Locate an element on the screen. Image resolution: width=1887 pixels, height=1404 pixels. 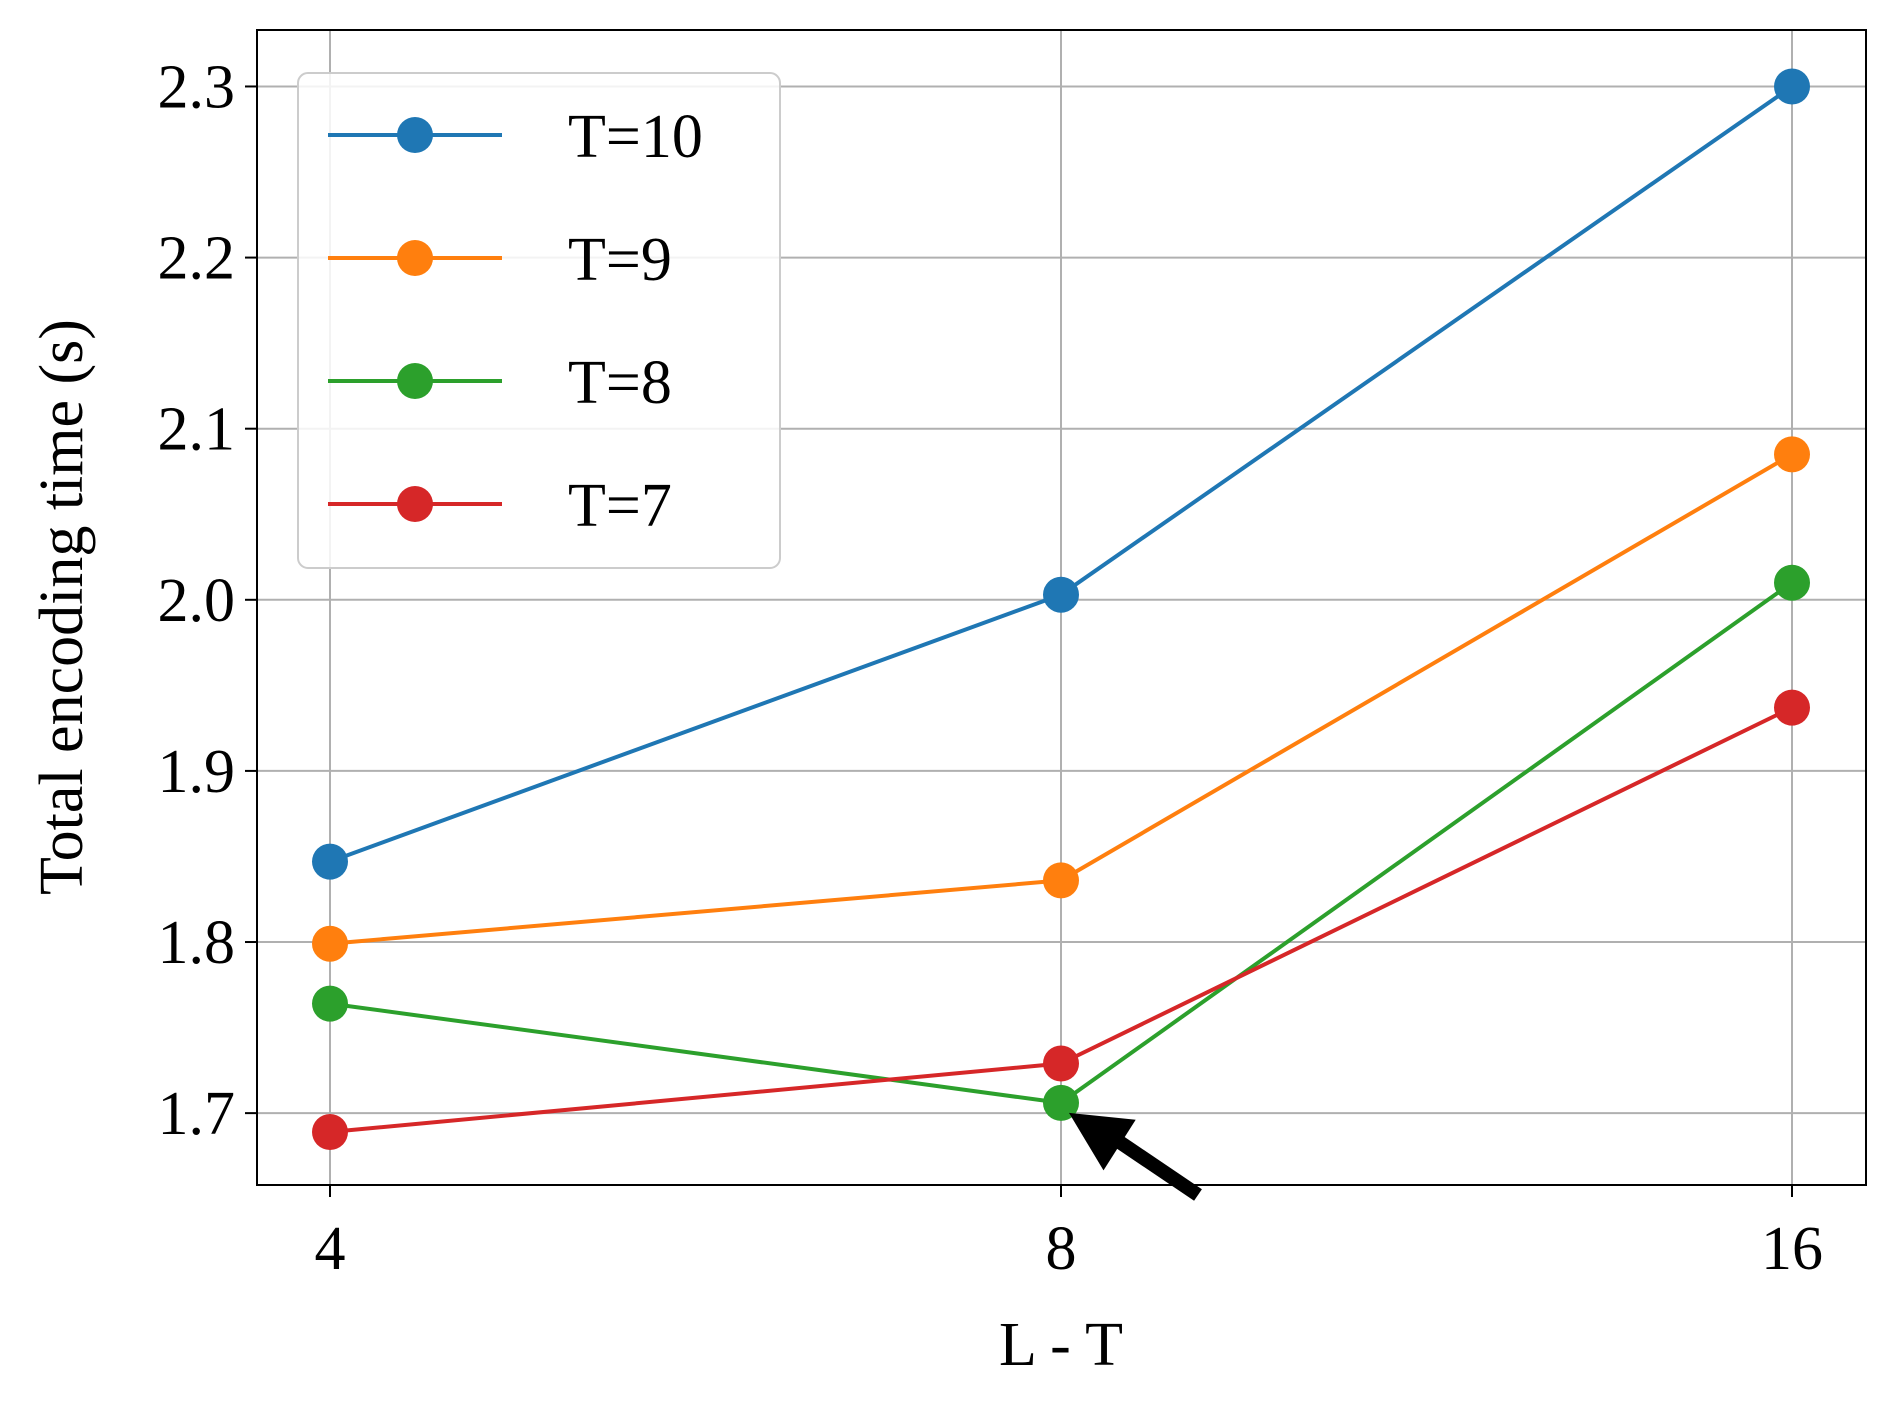
y-tick-label: 1.7 is located at coordinates (197, 1114).